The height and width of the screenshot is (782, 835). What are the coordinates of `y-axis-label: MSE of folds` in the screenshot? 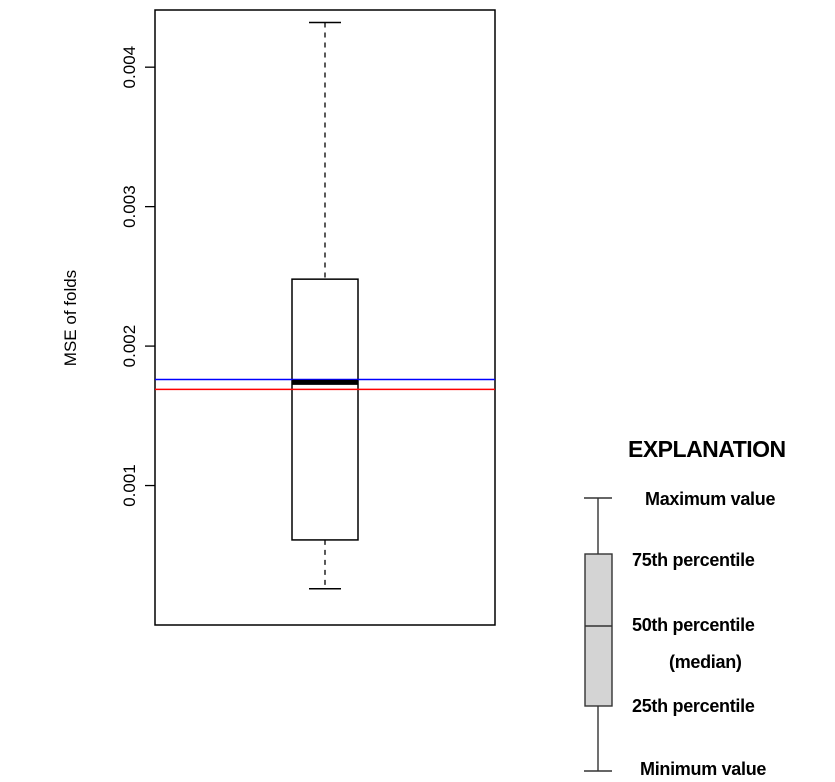 It's located at (70, 318).